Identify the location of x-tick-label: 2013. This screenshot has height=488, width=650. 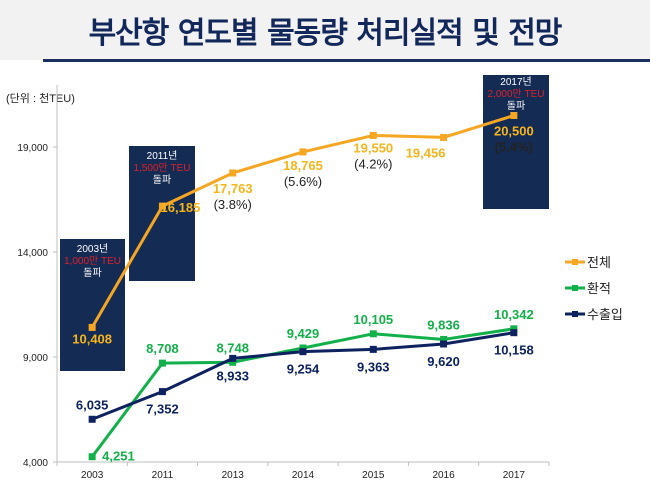
(233, 475).